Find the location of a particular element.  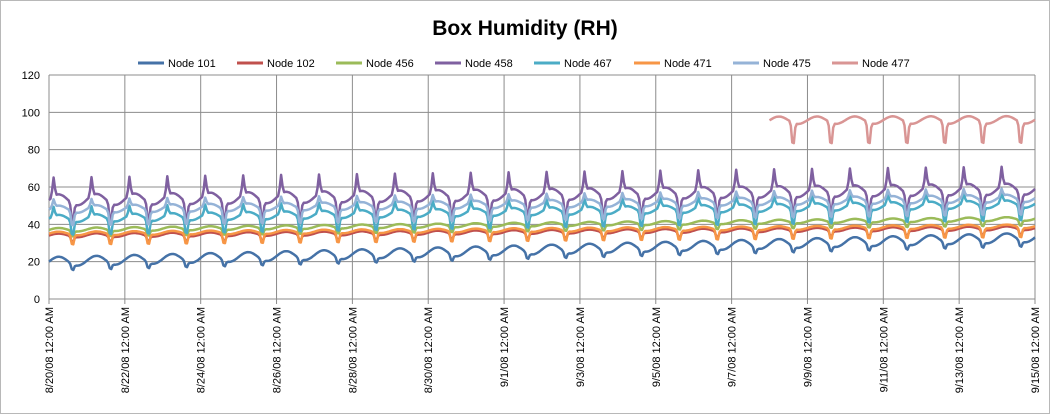

legend-label: Node 477 is located at coordinates (886, 64).